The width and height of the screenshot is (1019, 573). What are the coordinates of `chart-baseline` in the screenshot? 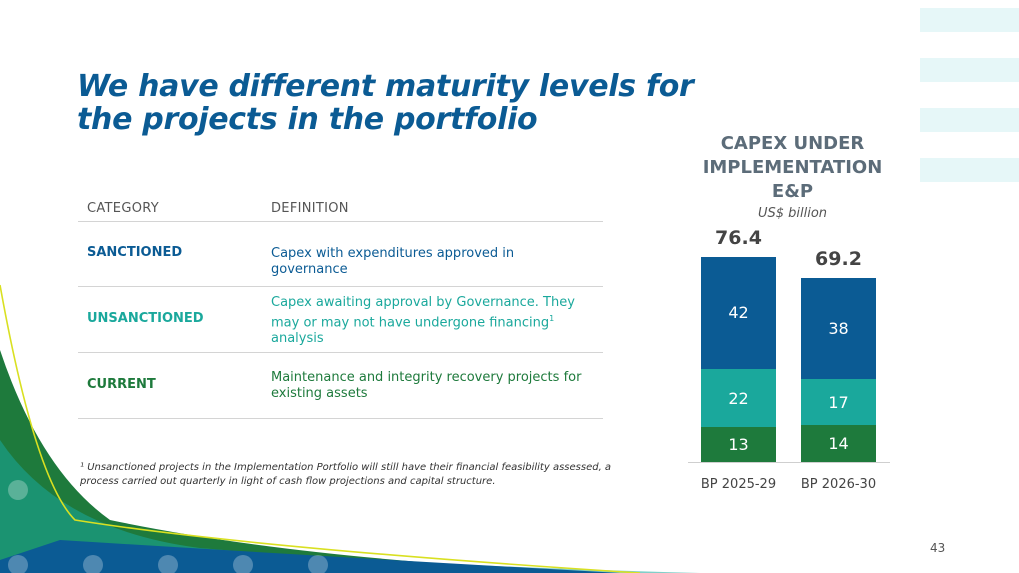 It's located at (789, 462).